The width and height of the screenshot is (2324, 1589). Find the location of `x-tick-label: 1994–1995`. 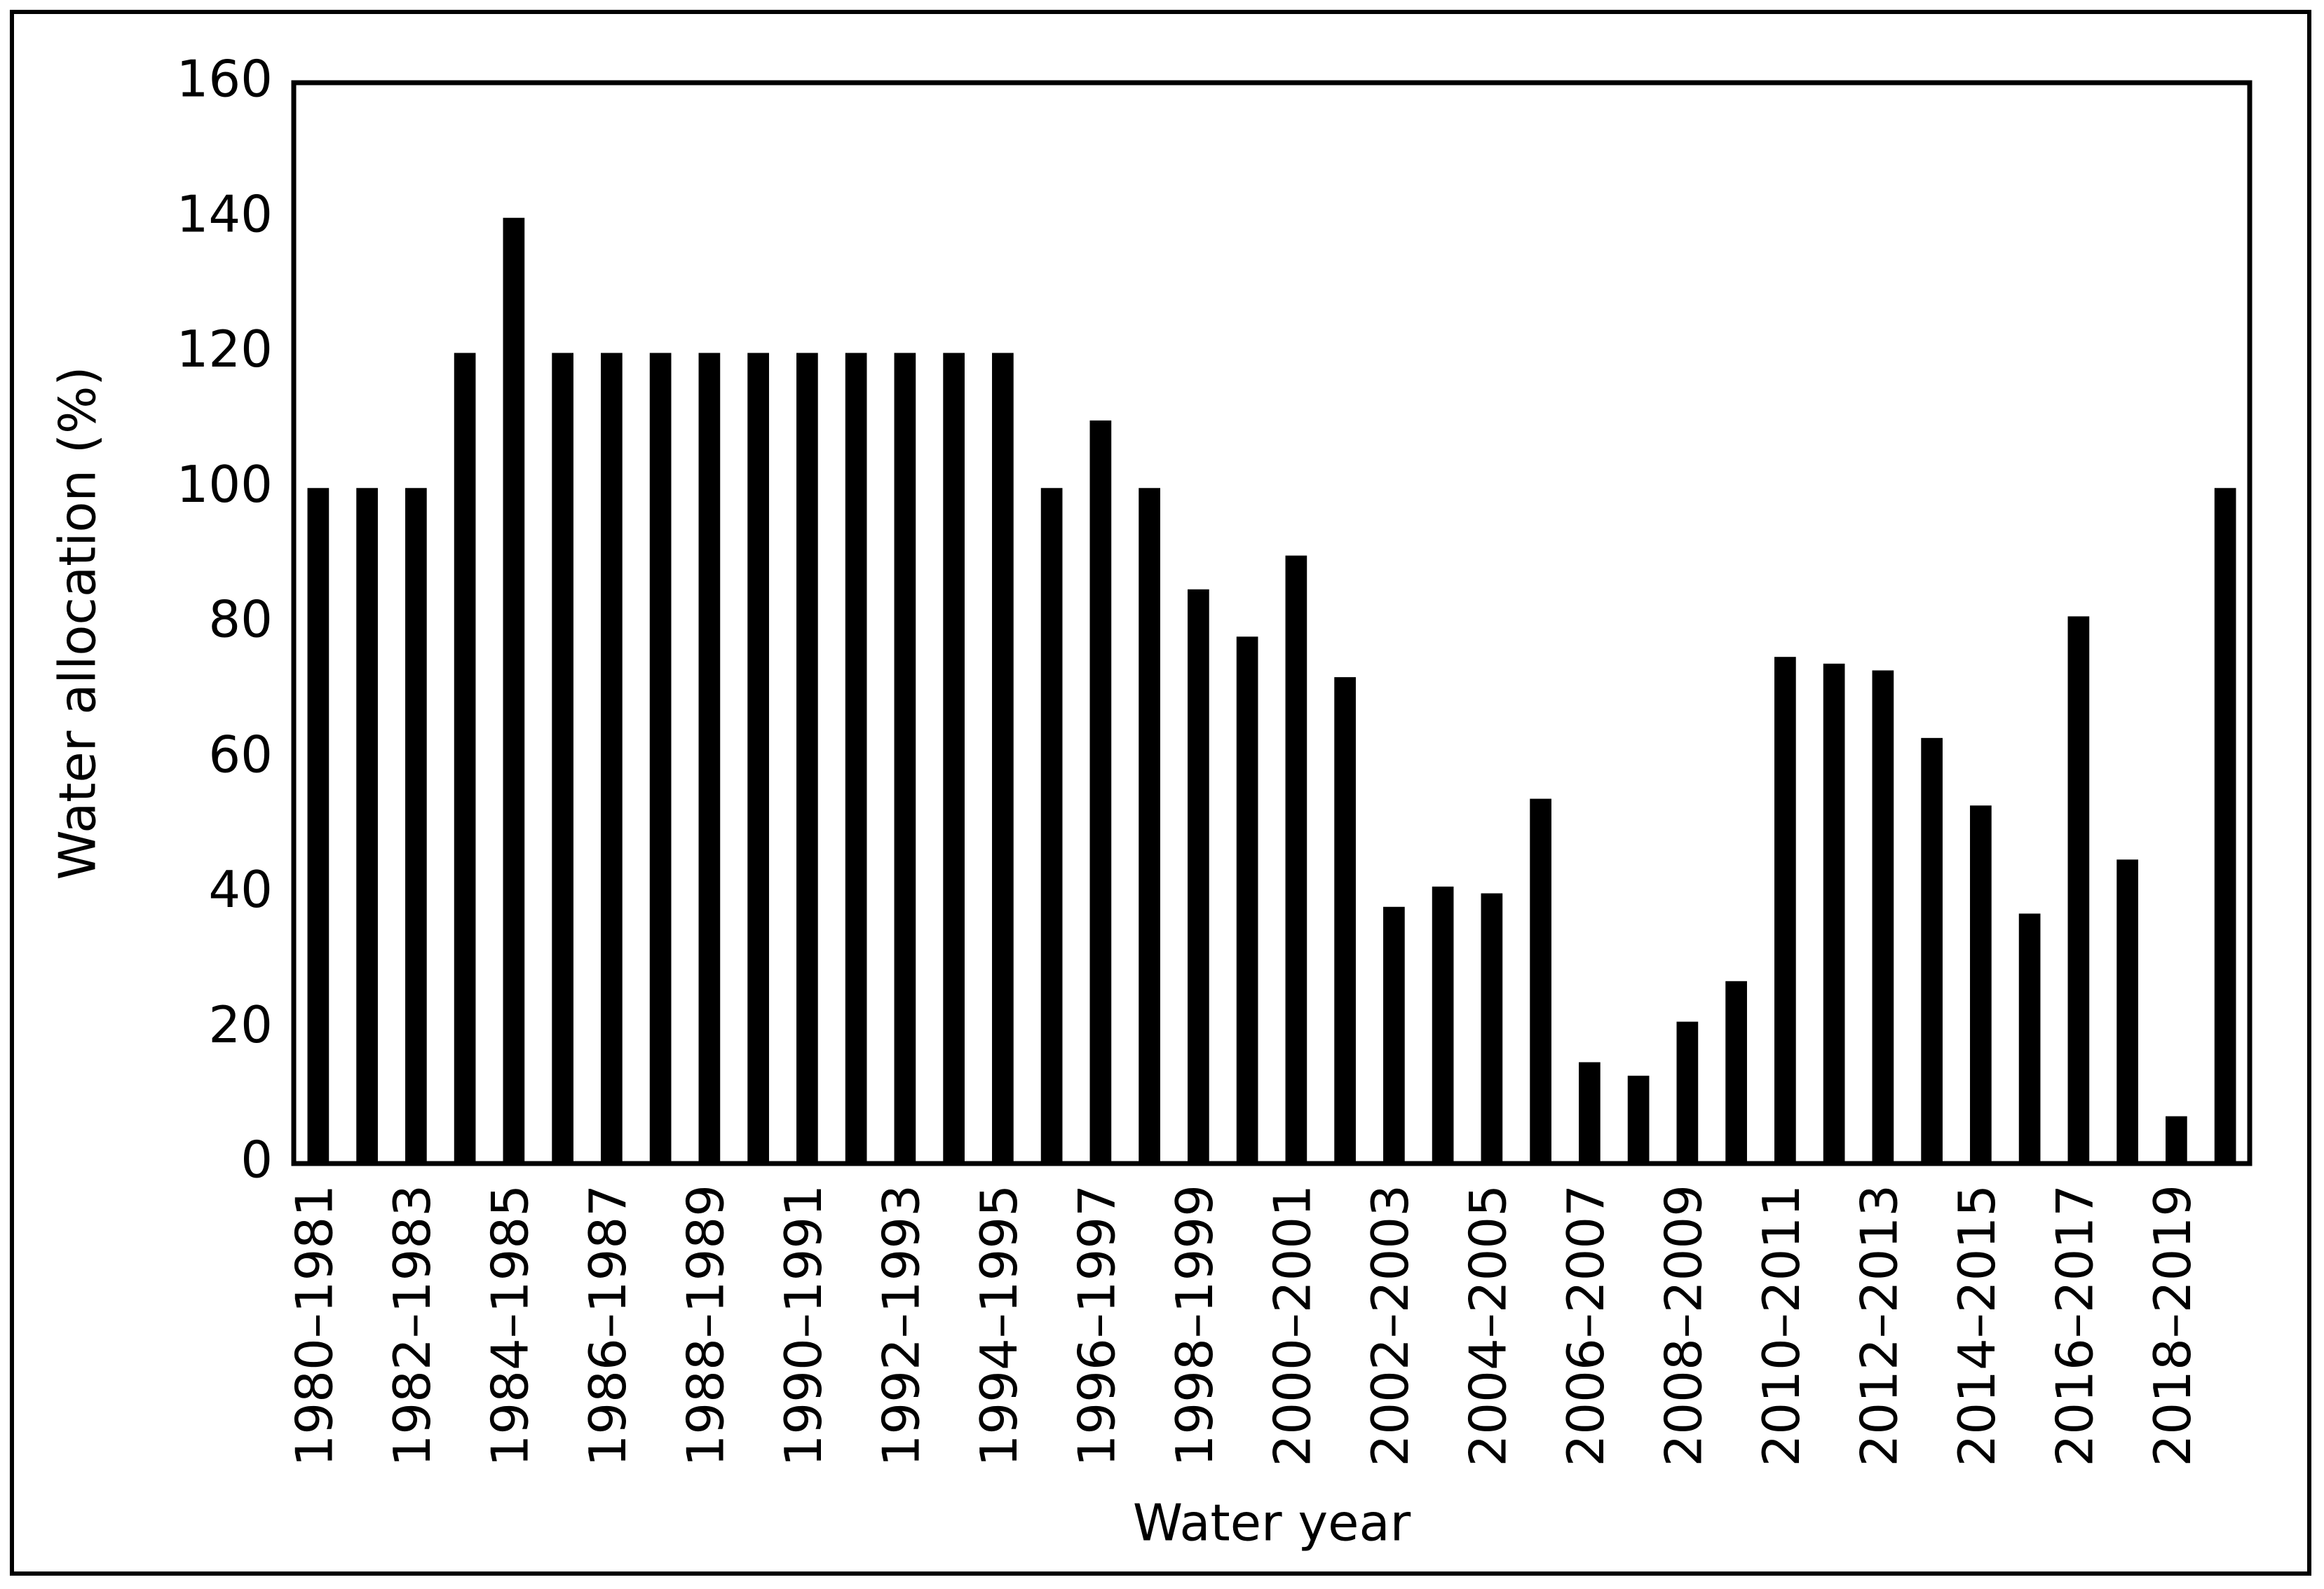

x-tick-label: 1994–1995 is located at coordinates (999, 1325).